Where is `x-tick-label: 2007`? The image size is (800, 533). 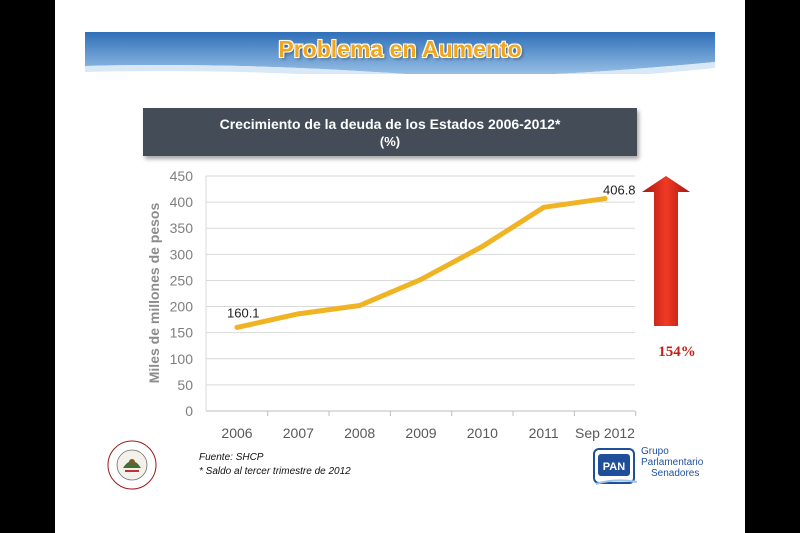 x-tick-label: 2007 is located at coordinates (298, 433).